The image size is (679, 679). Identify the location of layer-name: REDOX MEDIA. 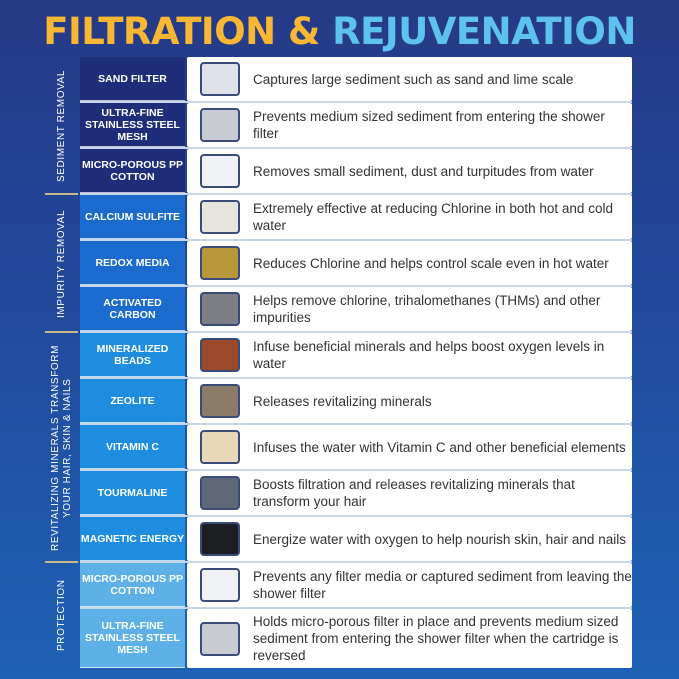
(132, 263).